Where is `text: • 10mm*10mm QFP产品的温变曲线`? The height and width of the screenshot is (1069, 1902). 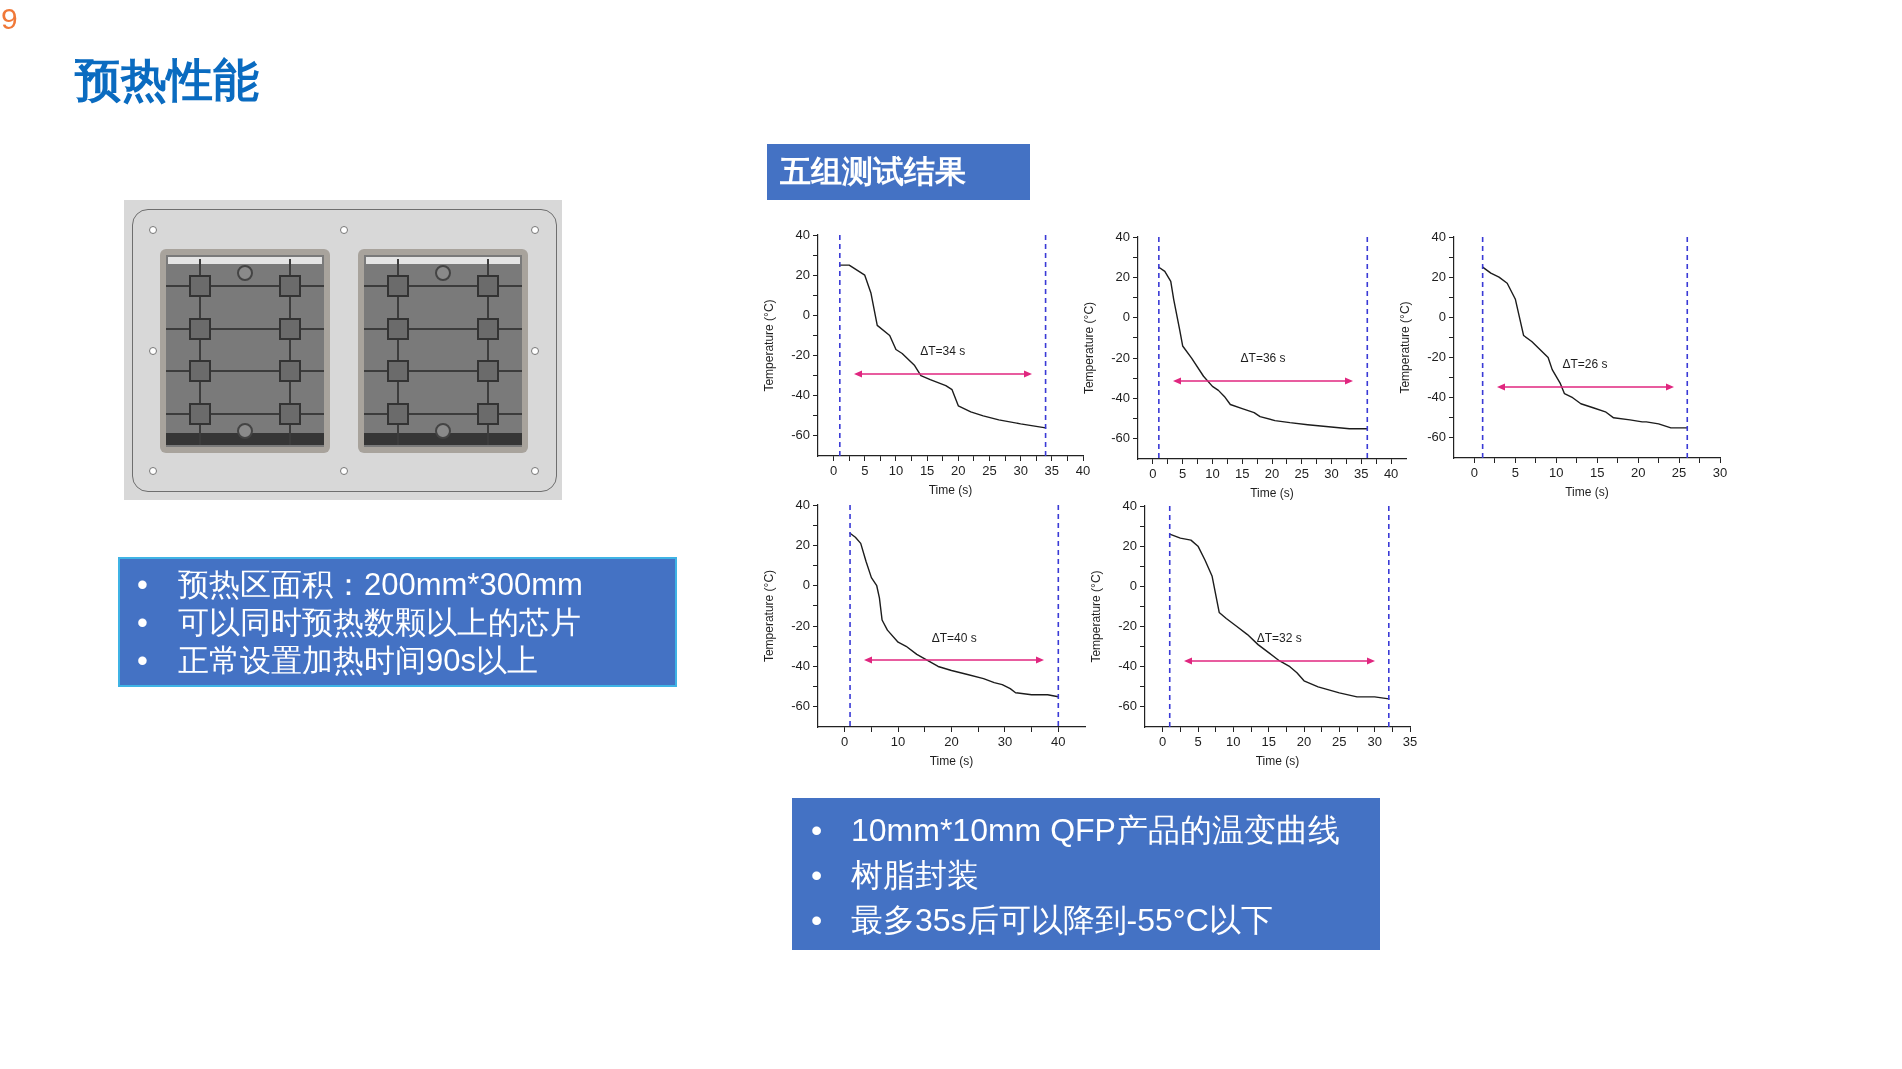
text: • 10mm*10mm QFP产品的温变曲线 is located at coordinates (1076, 830).